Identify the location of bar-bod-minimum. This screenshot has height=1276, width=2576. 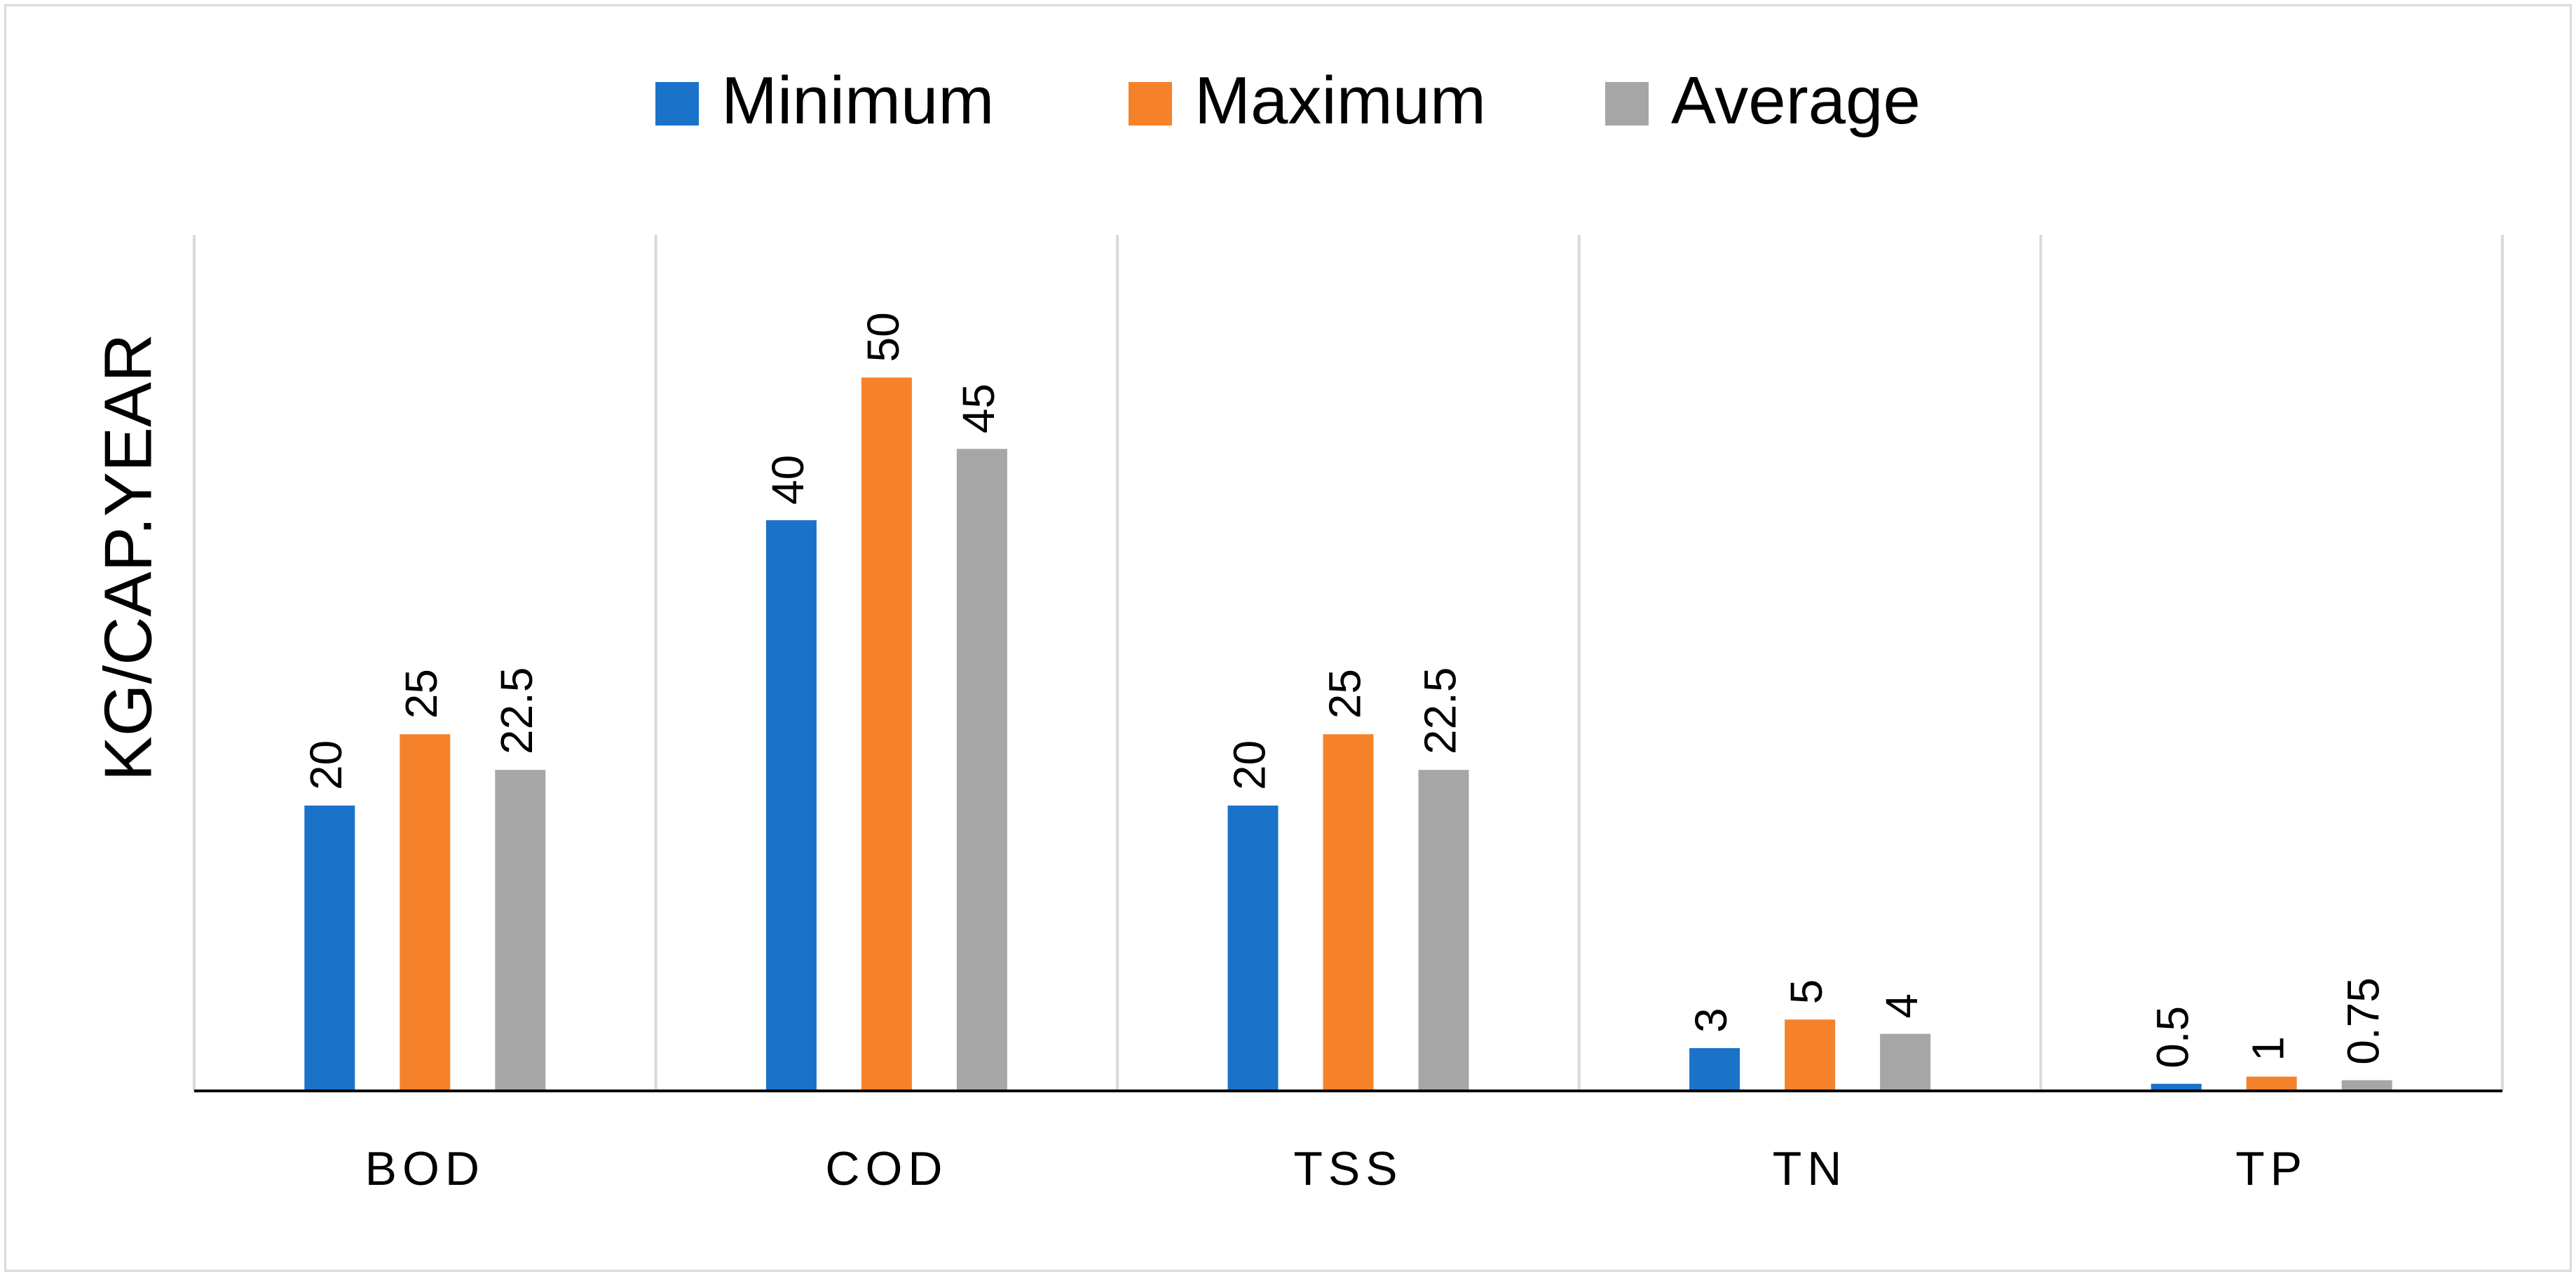
(329, 948).